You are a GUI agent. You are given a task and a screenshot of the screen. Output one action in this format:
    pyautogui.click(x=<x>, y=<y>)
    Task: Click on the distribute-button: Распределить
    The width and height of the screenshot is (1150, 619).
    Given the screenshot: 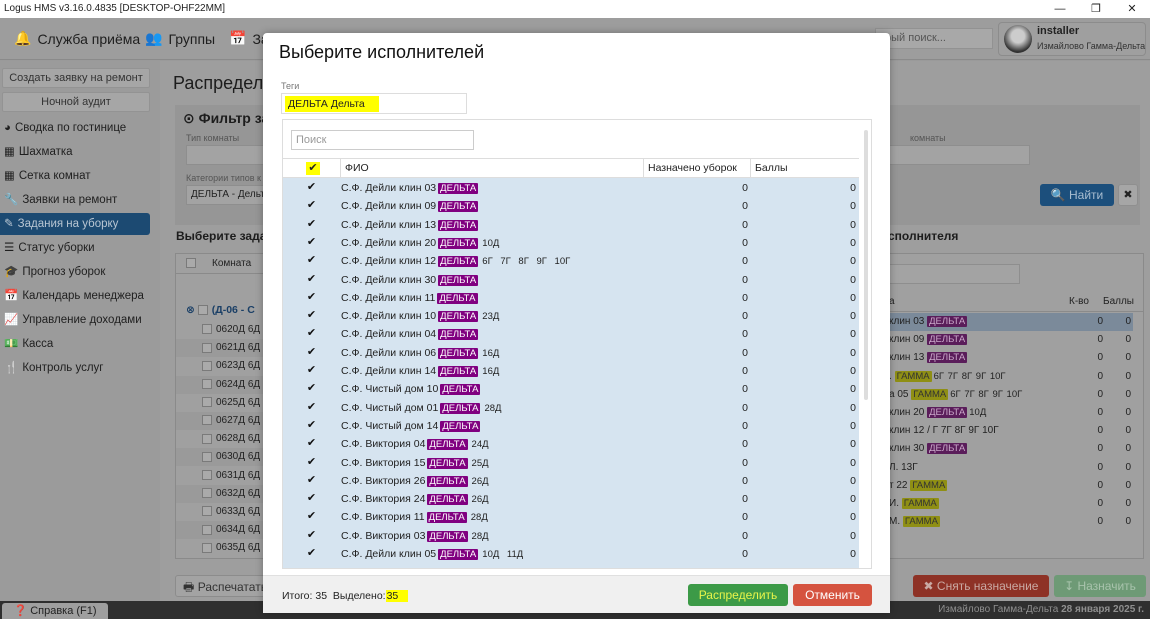 What is the action you would take?
    pyautogui.click(x=738, y=595)
    